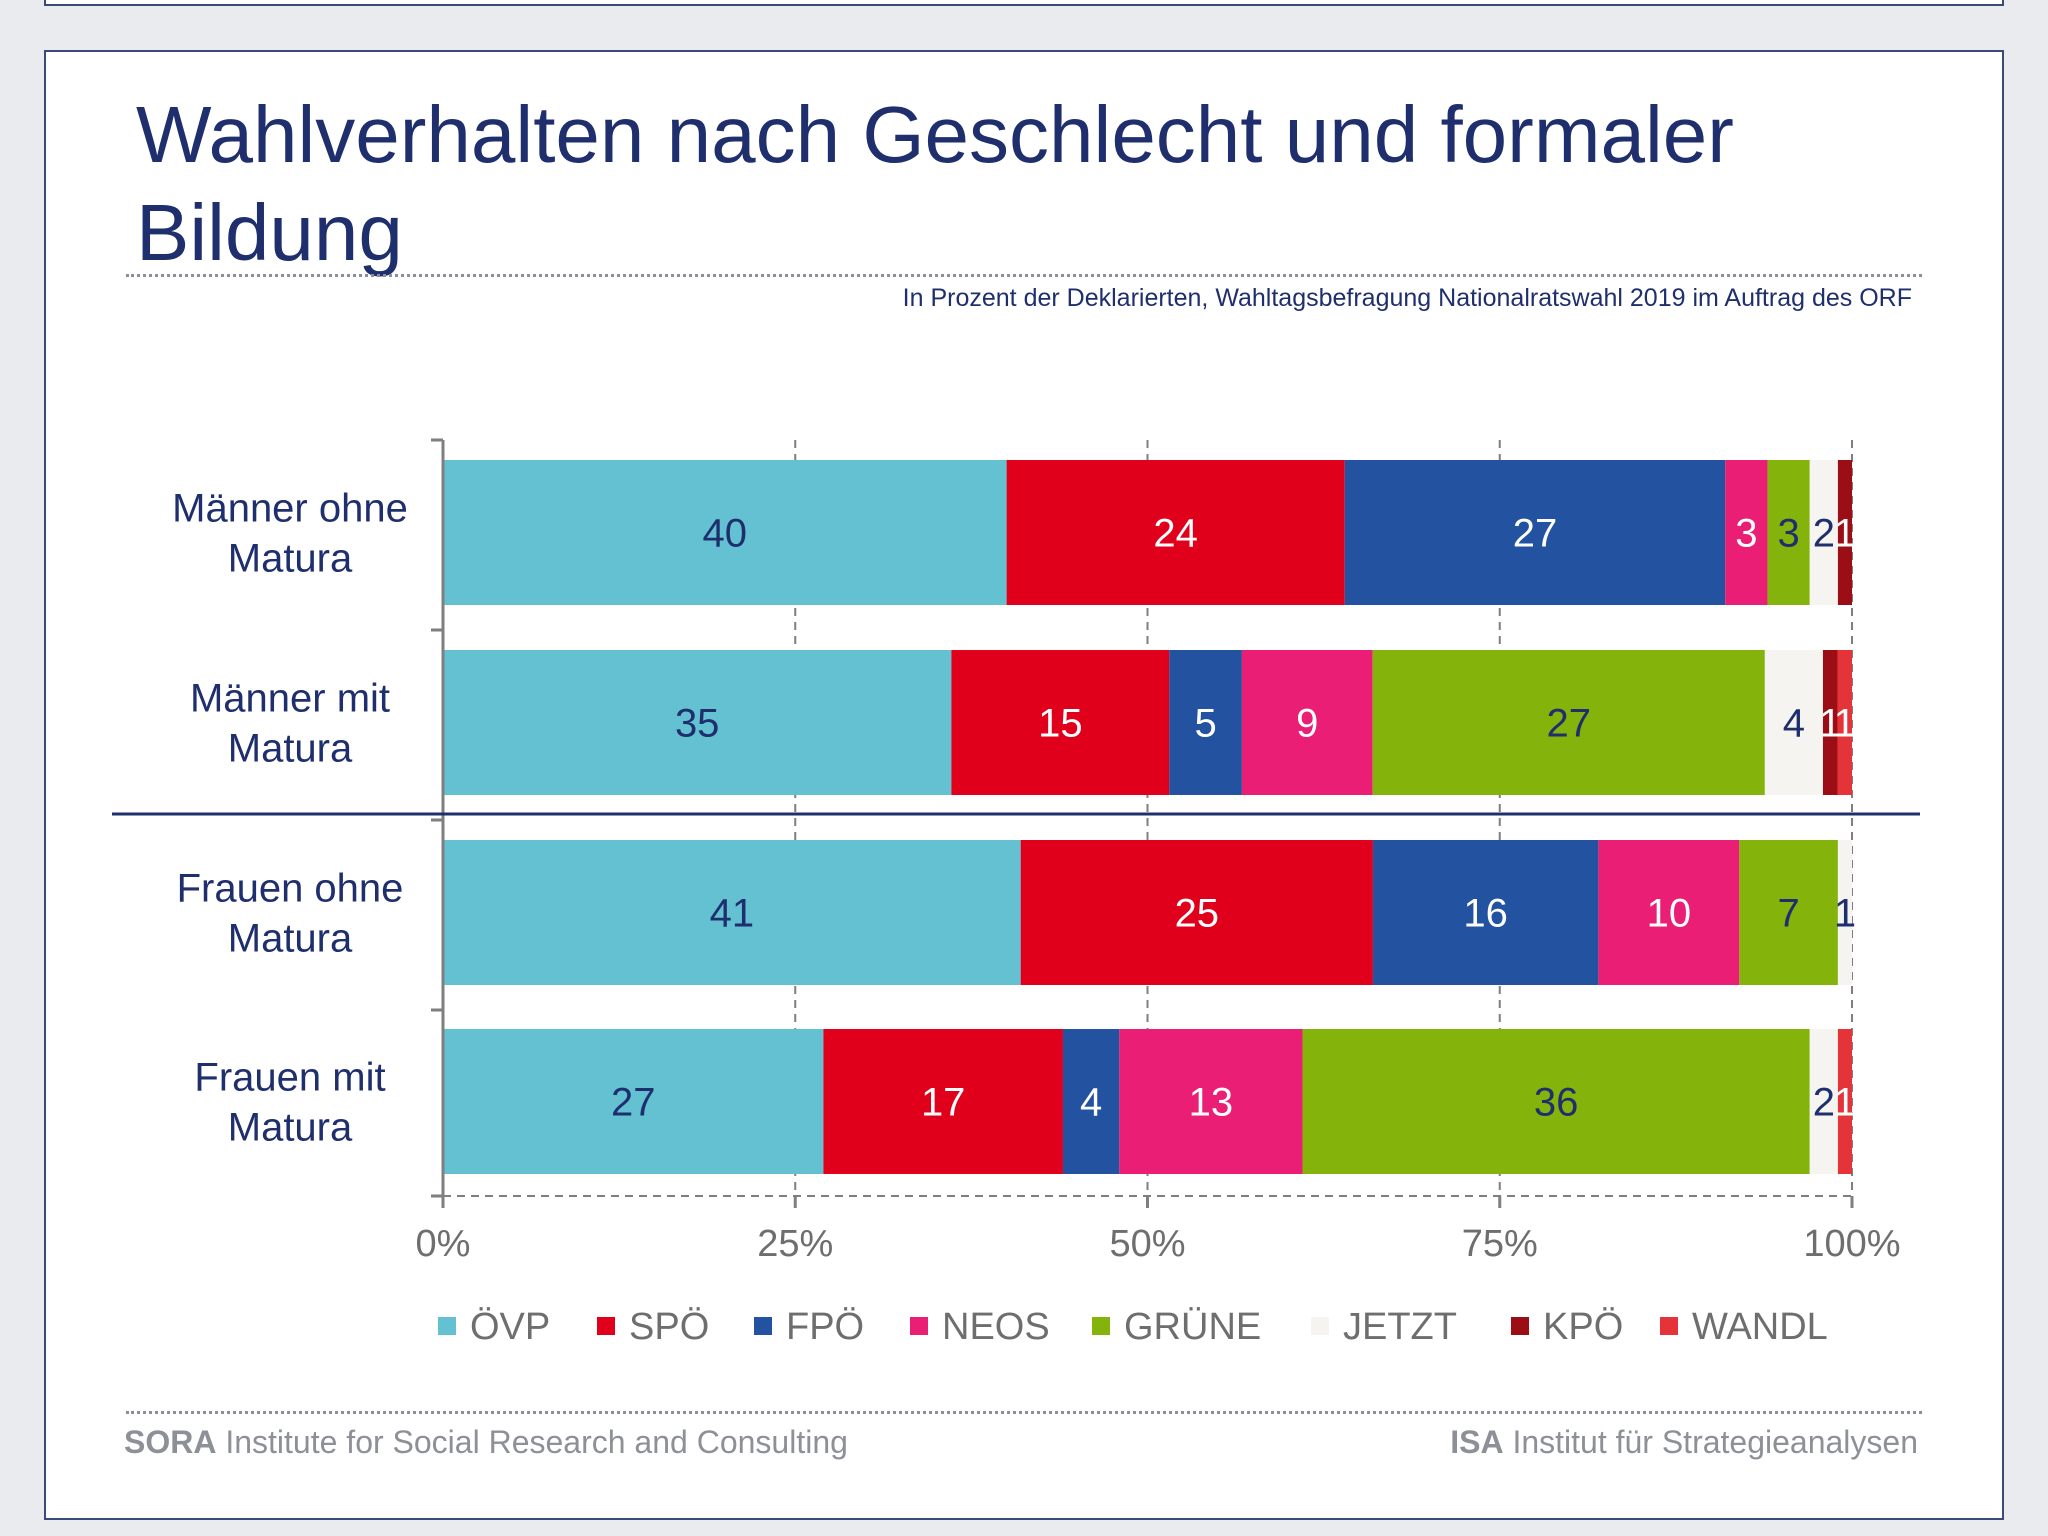 This screenshot has height=1536, width=2048. Describe the element at coordinates (1147, 1244) in the screenshot. I see `x-tick-label: 50%` at that location.